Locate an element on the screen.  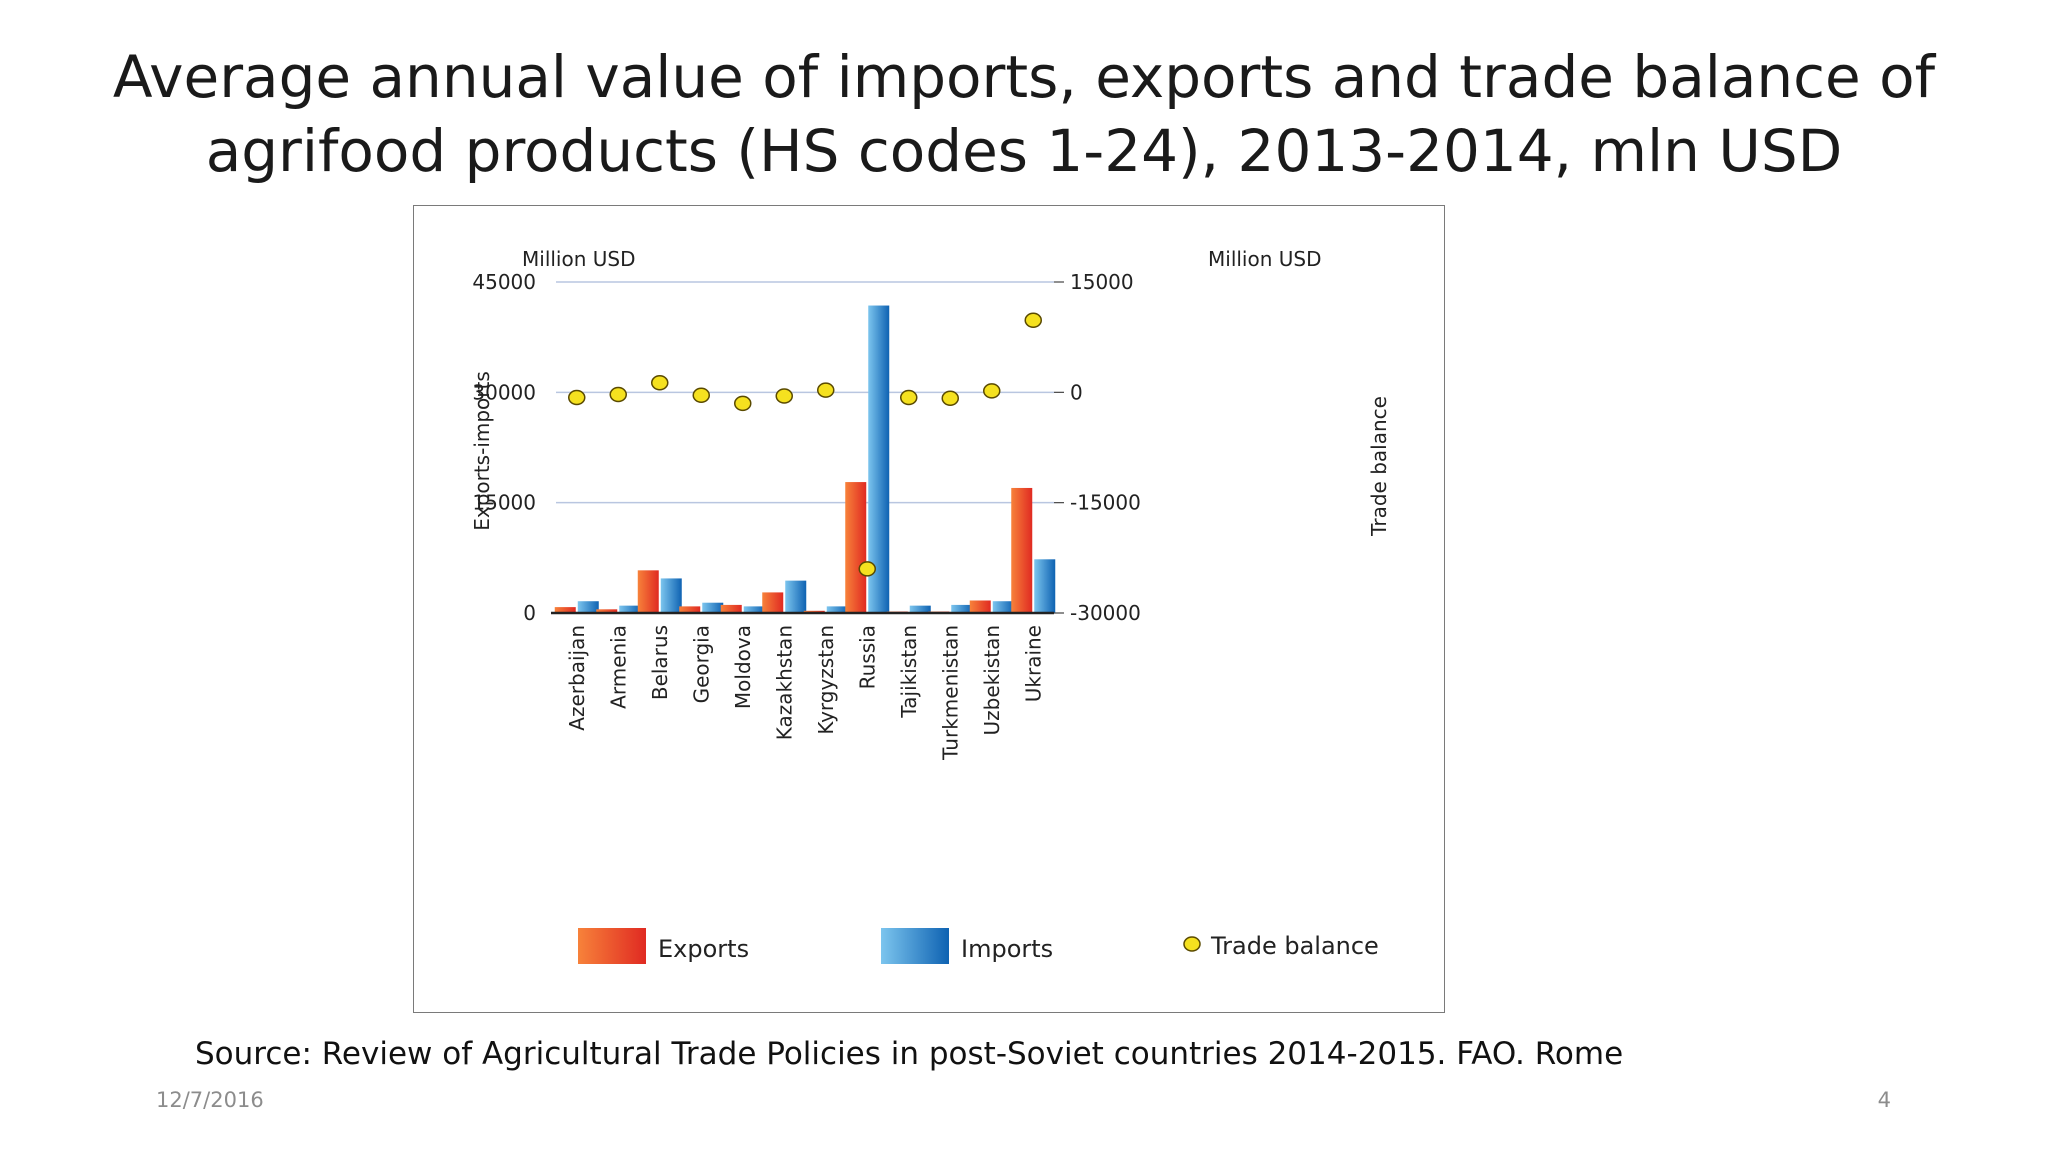
footer-date: 12/7/2016 is located at coordinates (210, 1100).